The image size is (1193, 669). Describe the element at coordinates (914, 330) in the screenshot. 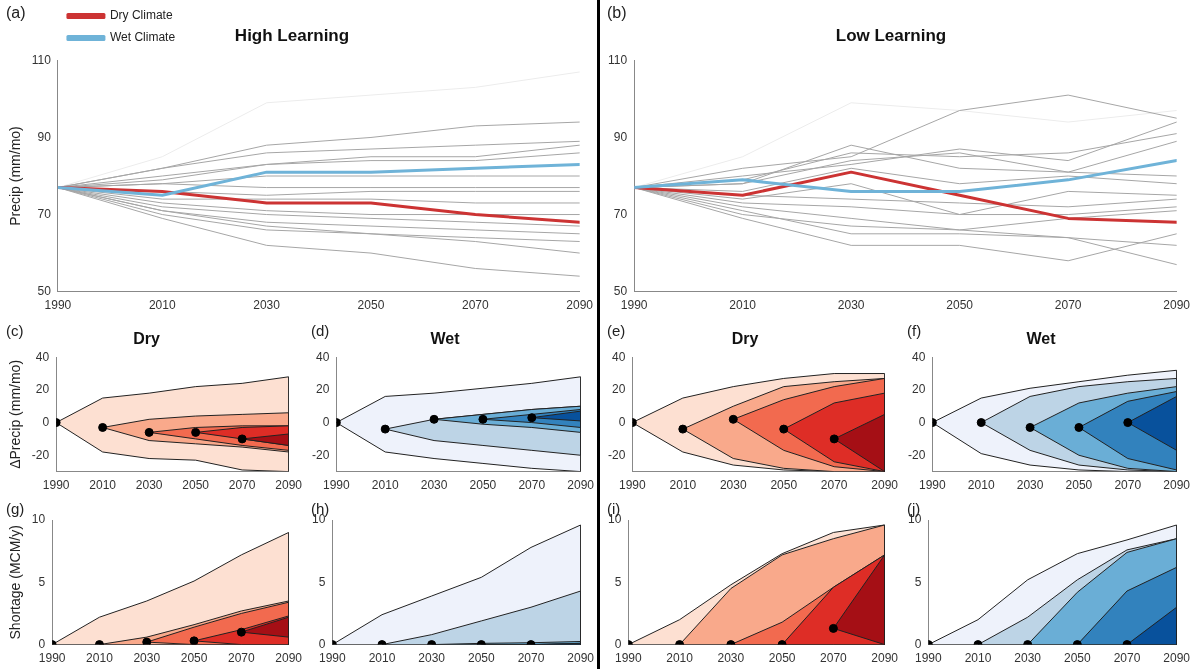

I see `text: (f)` at that location.